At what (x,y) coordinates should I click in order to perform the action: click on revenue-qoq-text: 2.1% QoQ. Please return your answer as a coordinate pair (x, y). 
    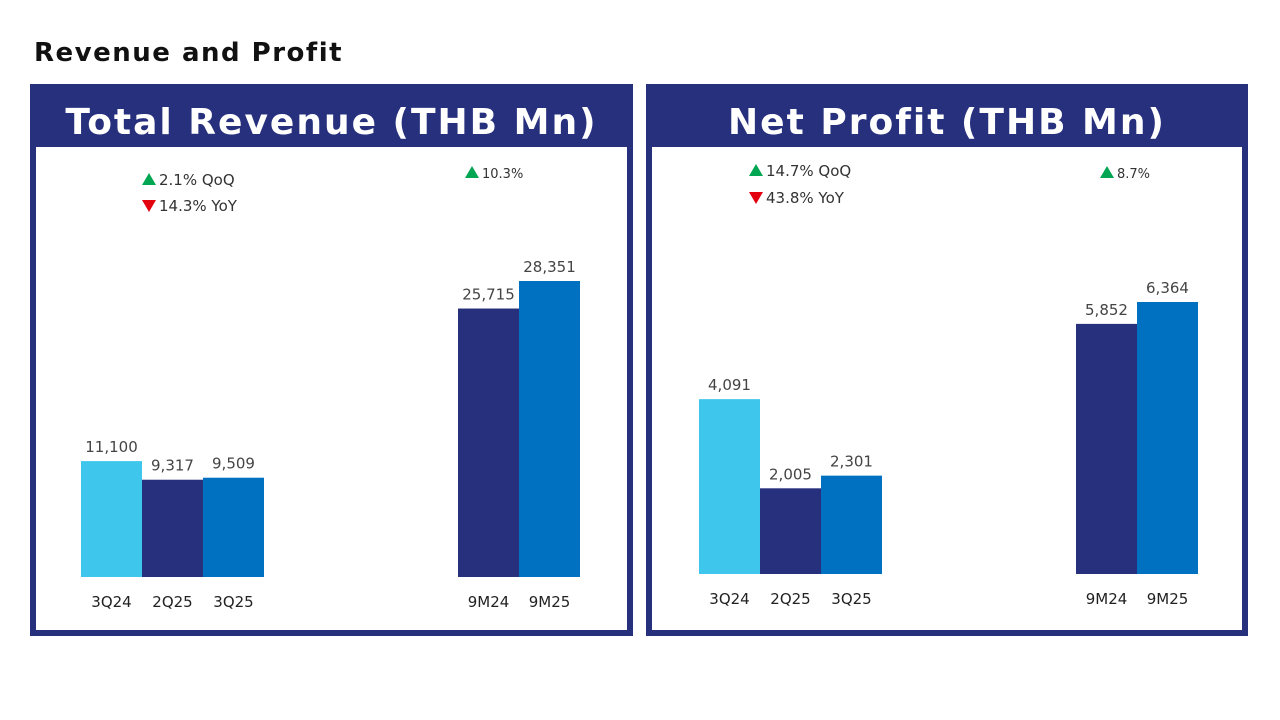
    Looking at the image, I should click on (197, 180).